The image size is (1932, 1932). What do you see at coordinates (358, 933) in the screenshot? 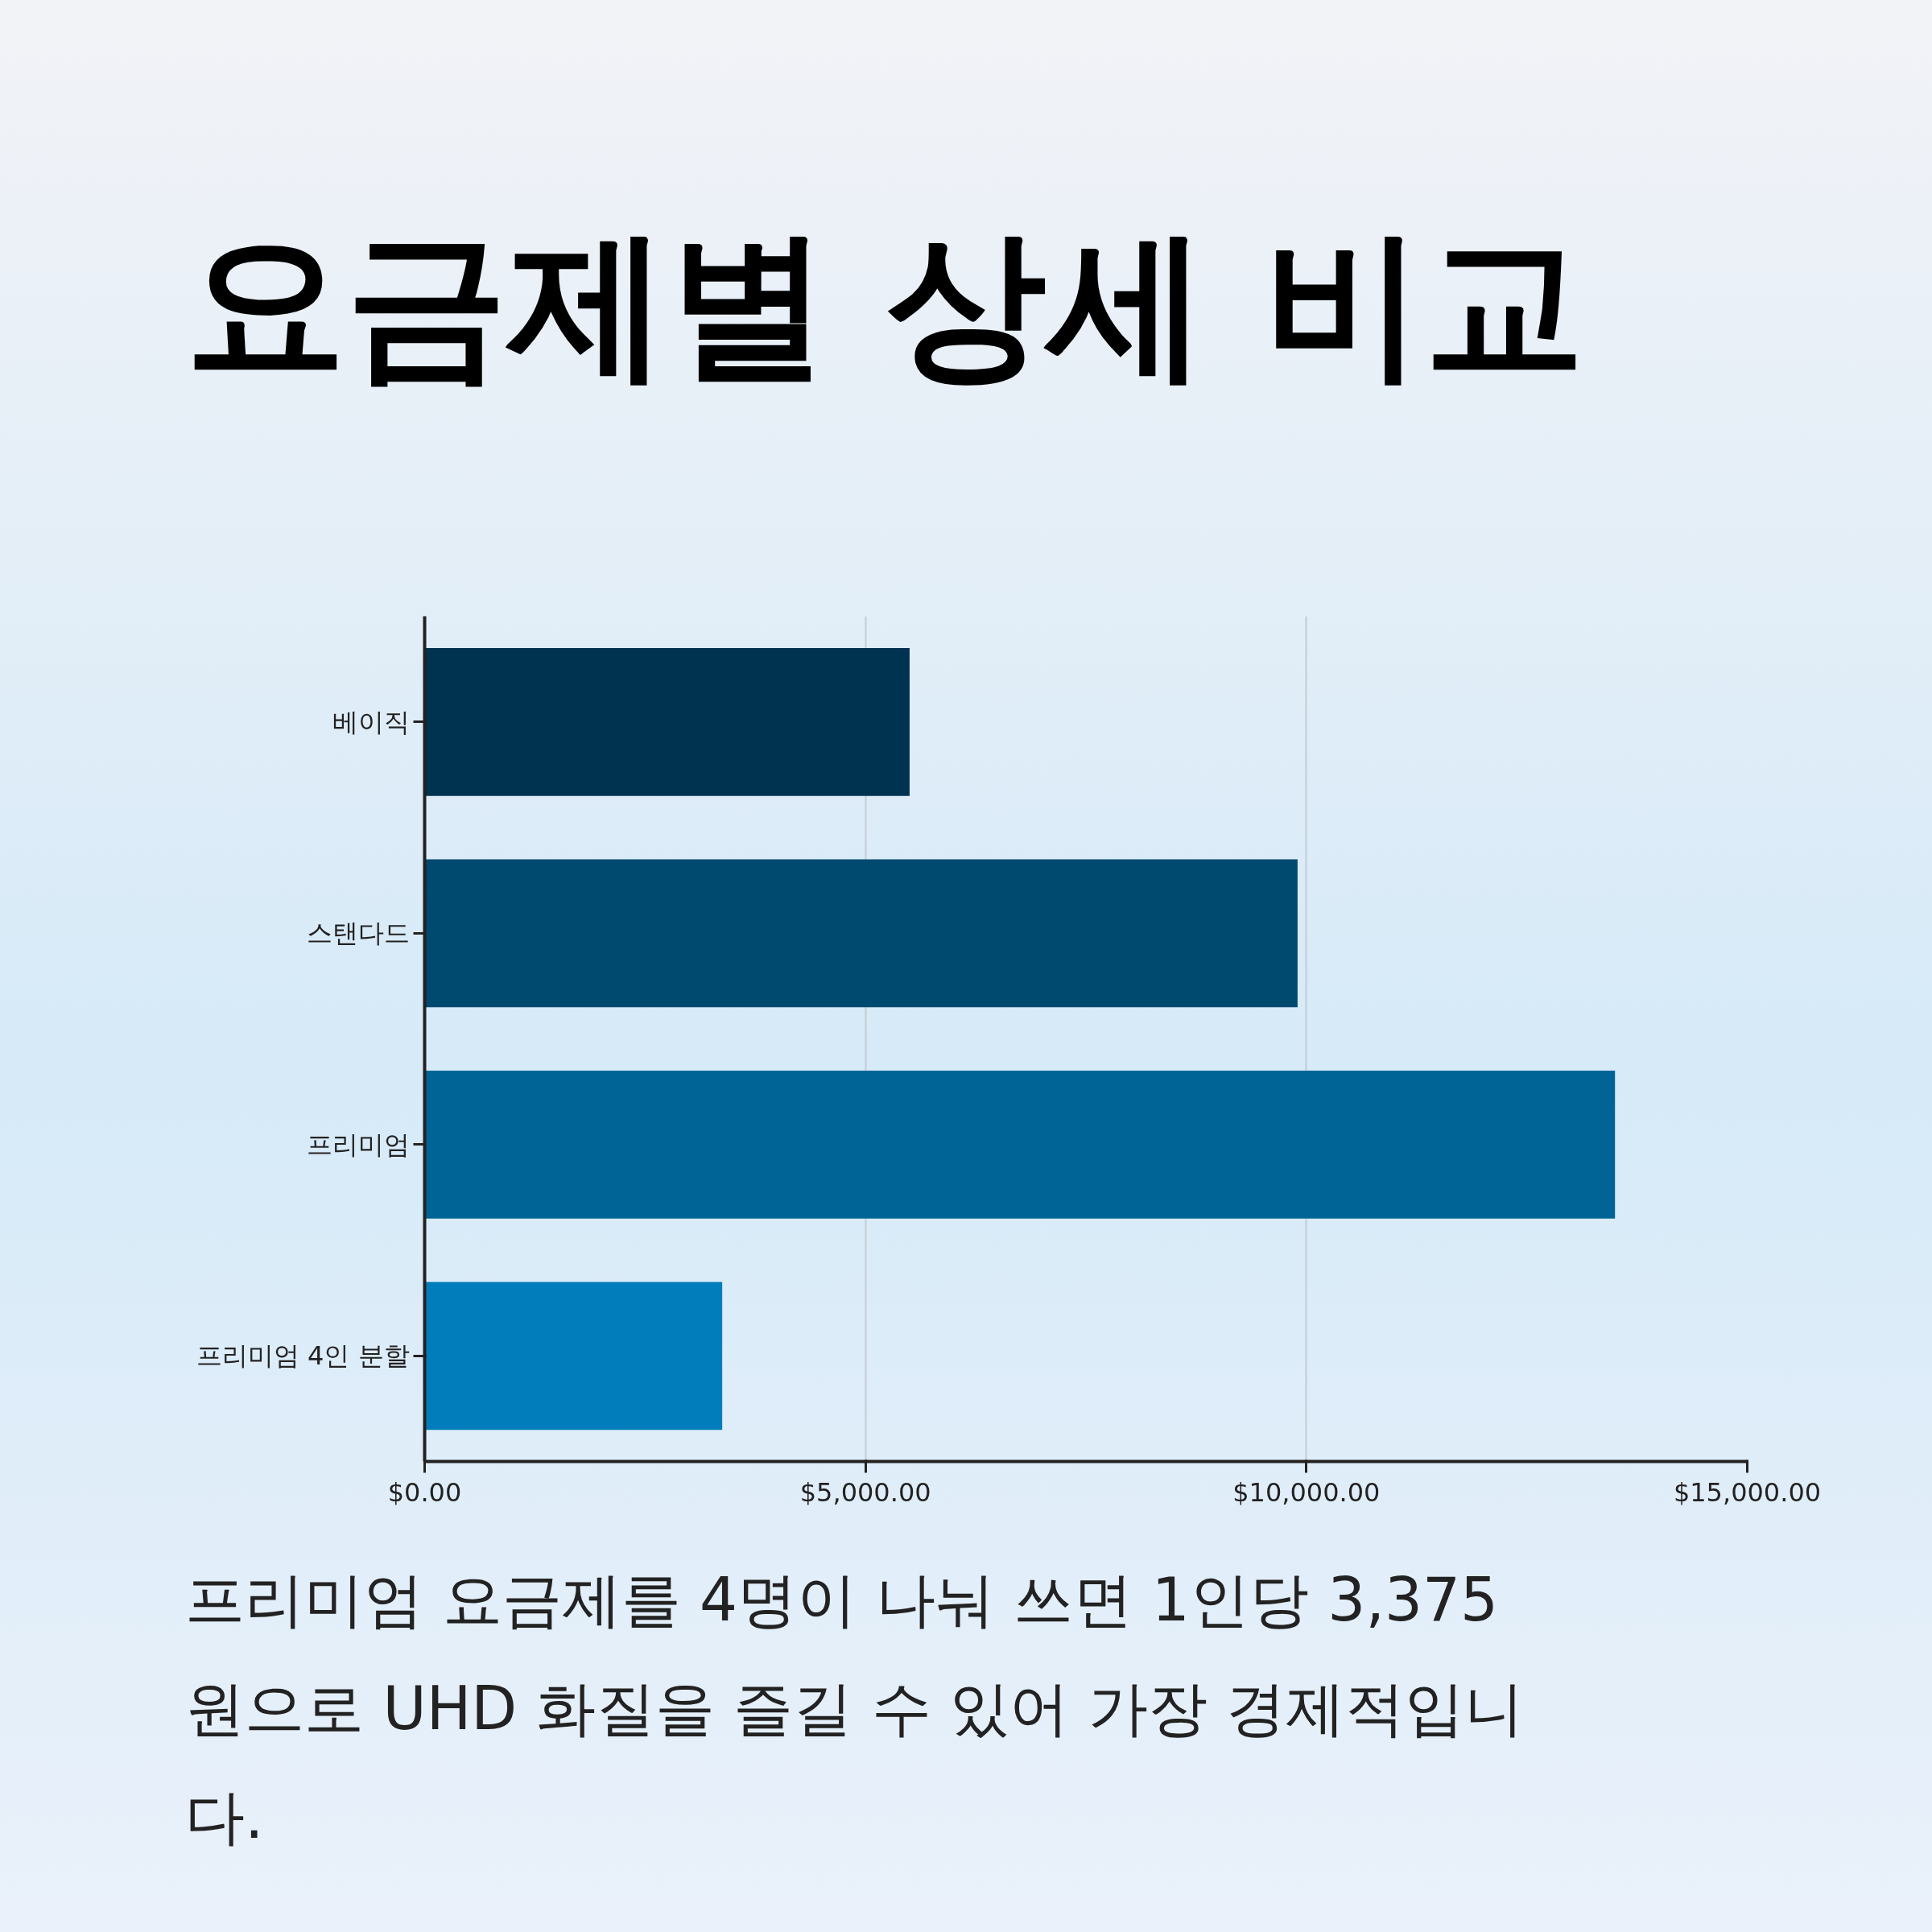
I see `y-tick-label: 스탠다드` at bounding box center [358, 933].